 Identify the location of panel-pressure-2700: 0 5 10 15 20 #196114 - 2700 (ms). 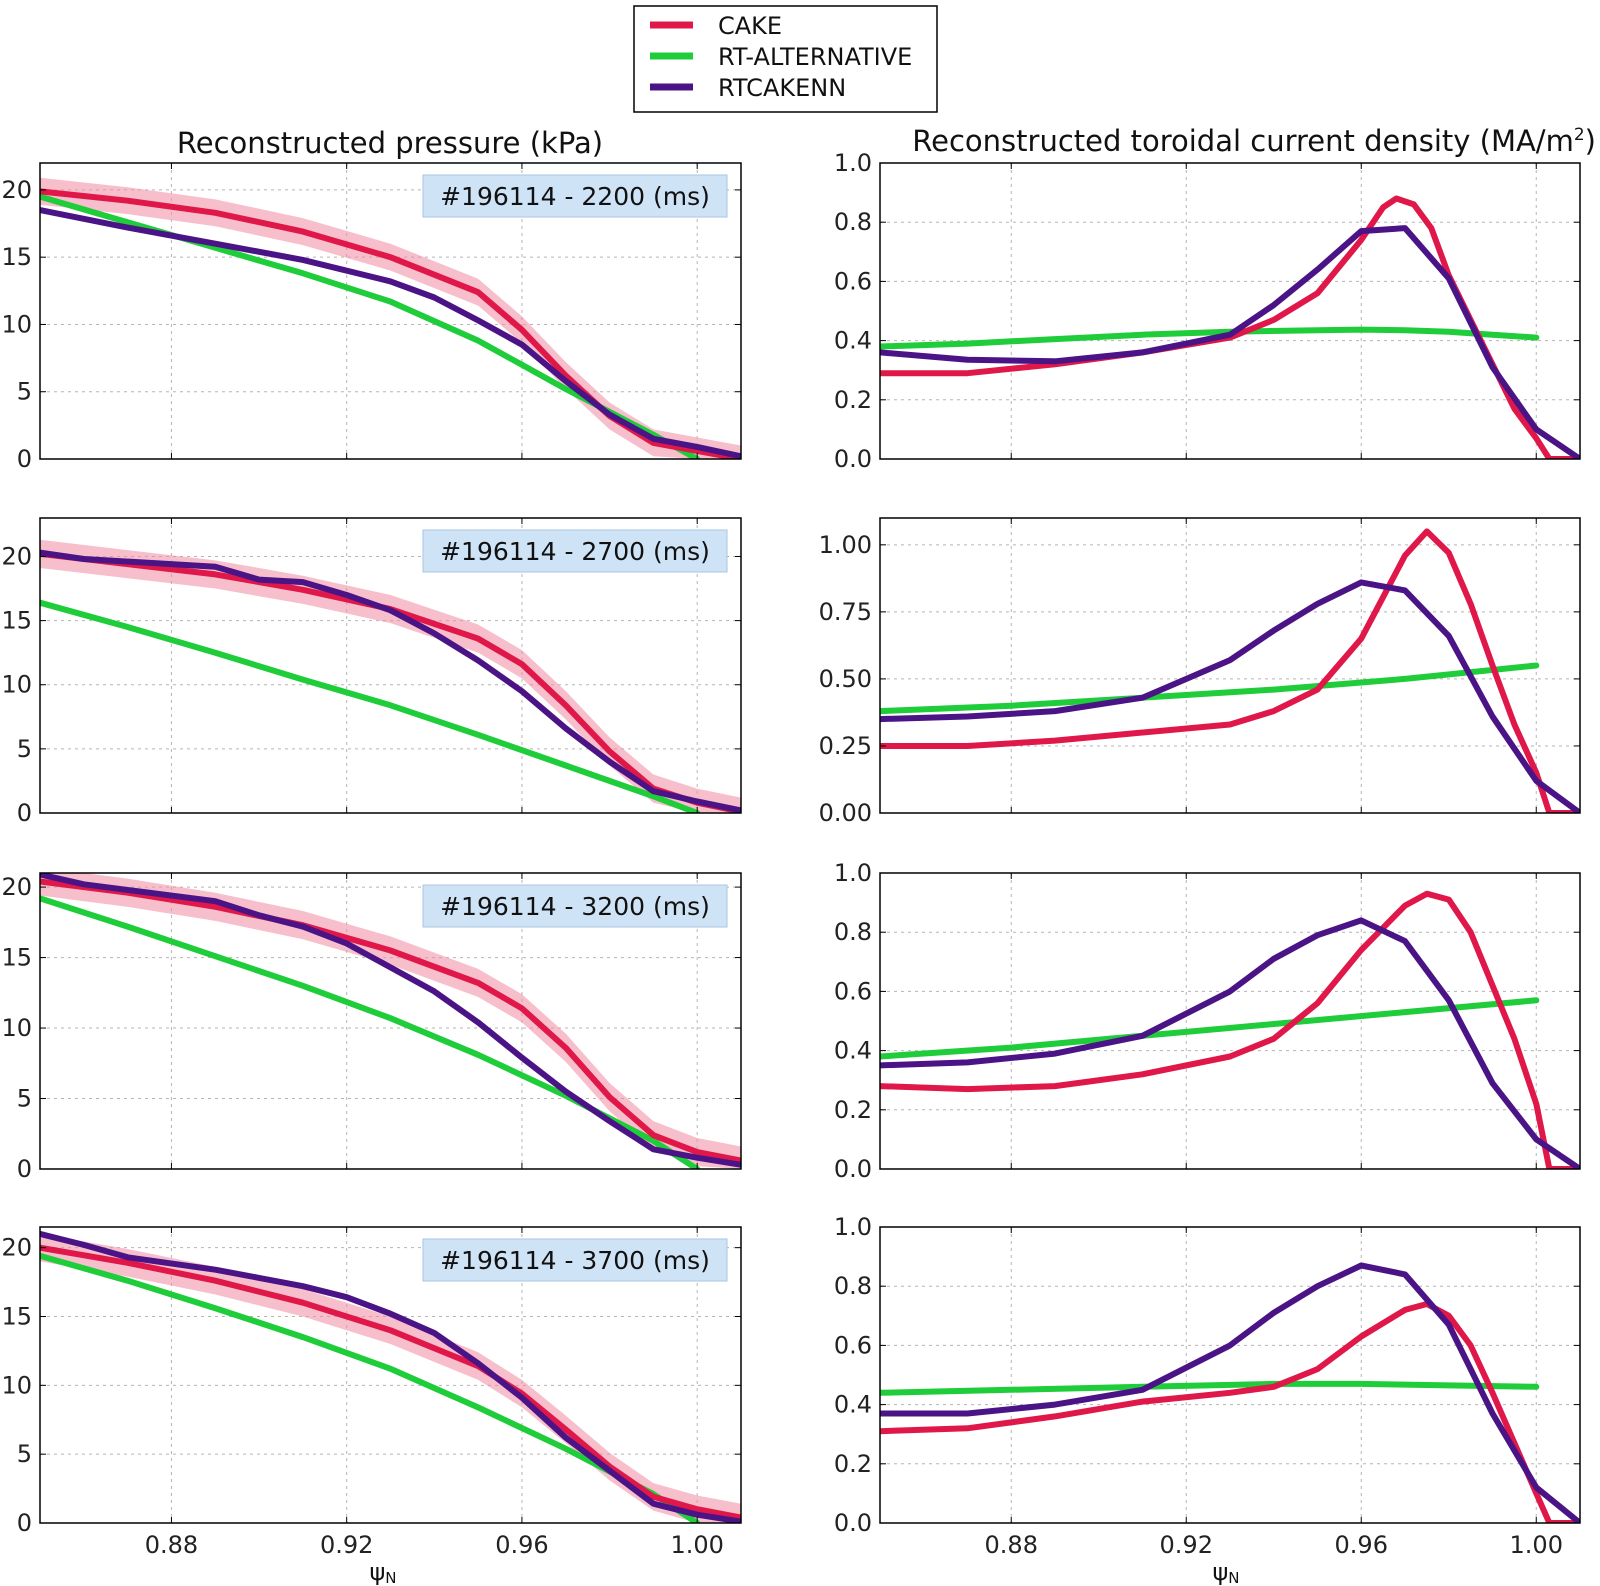
(371, 672).